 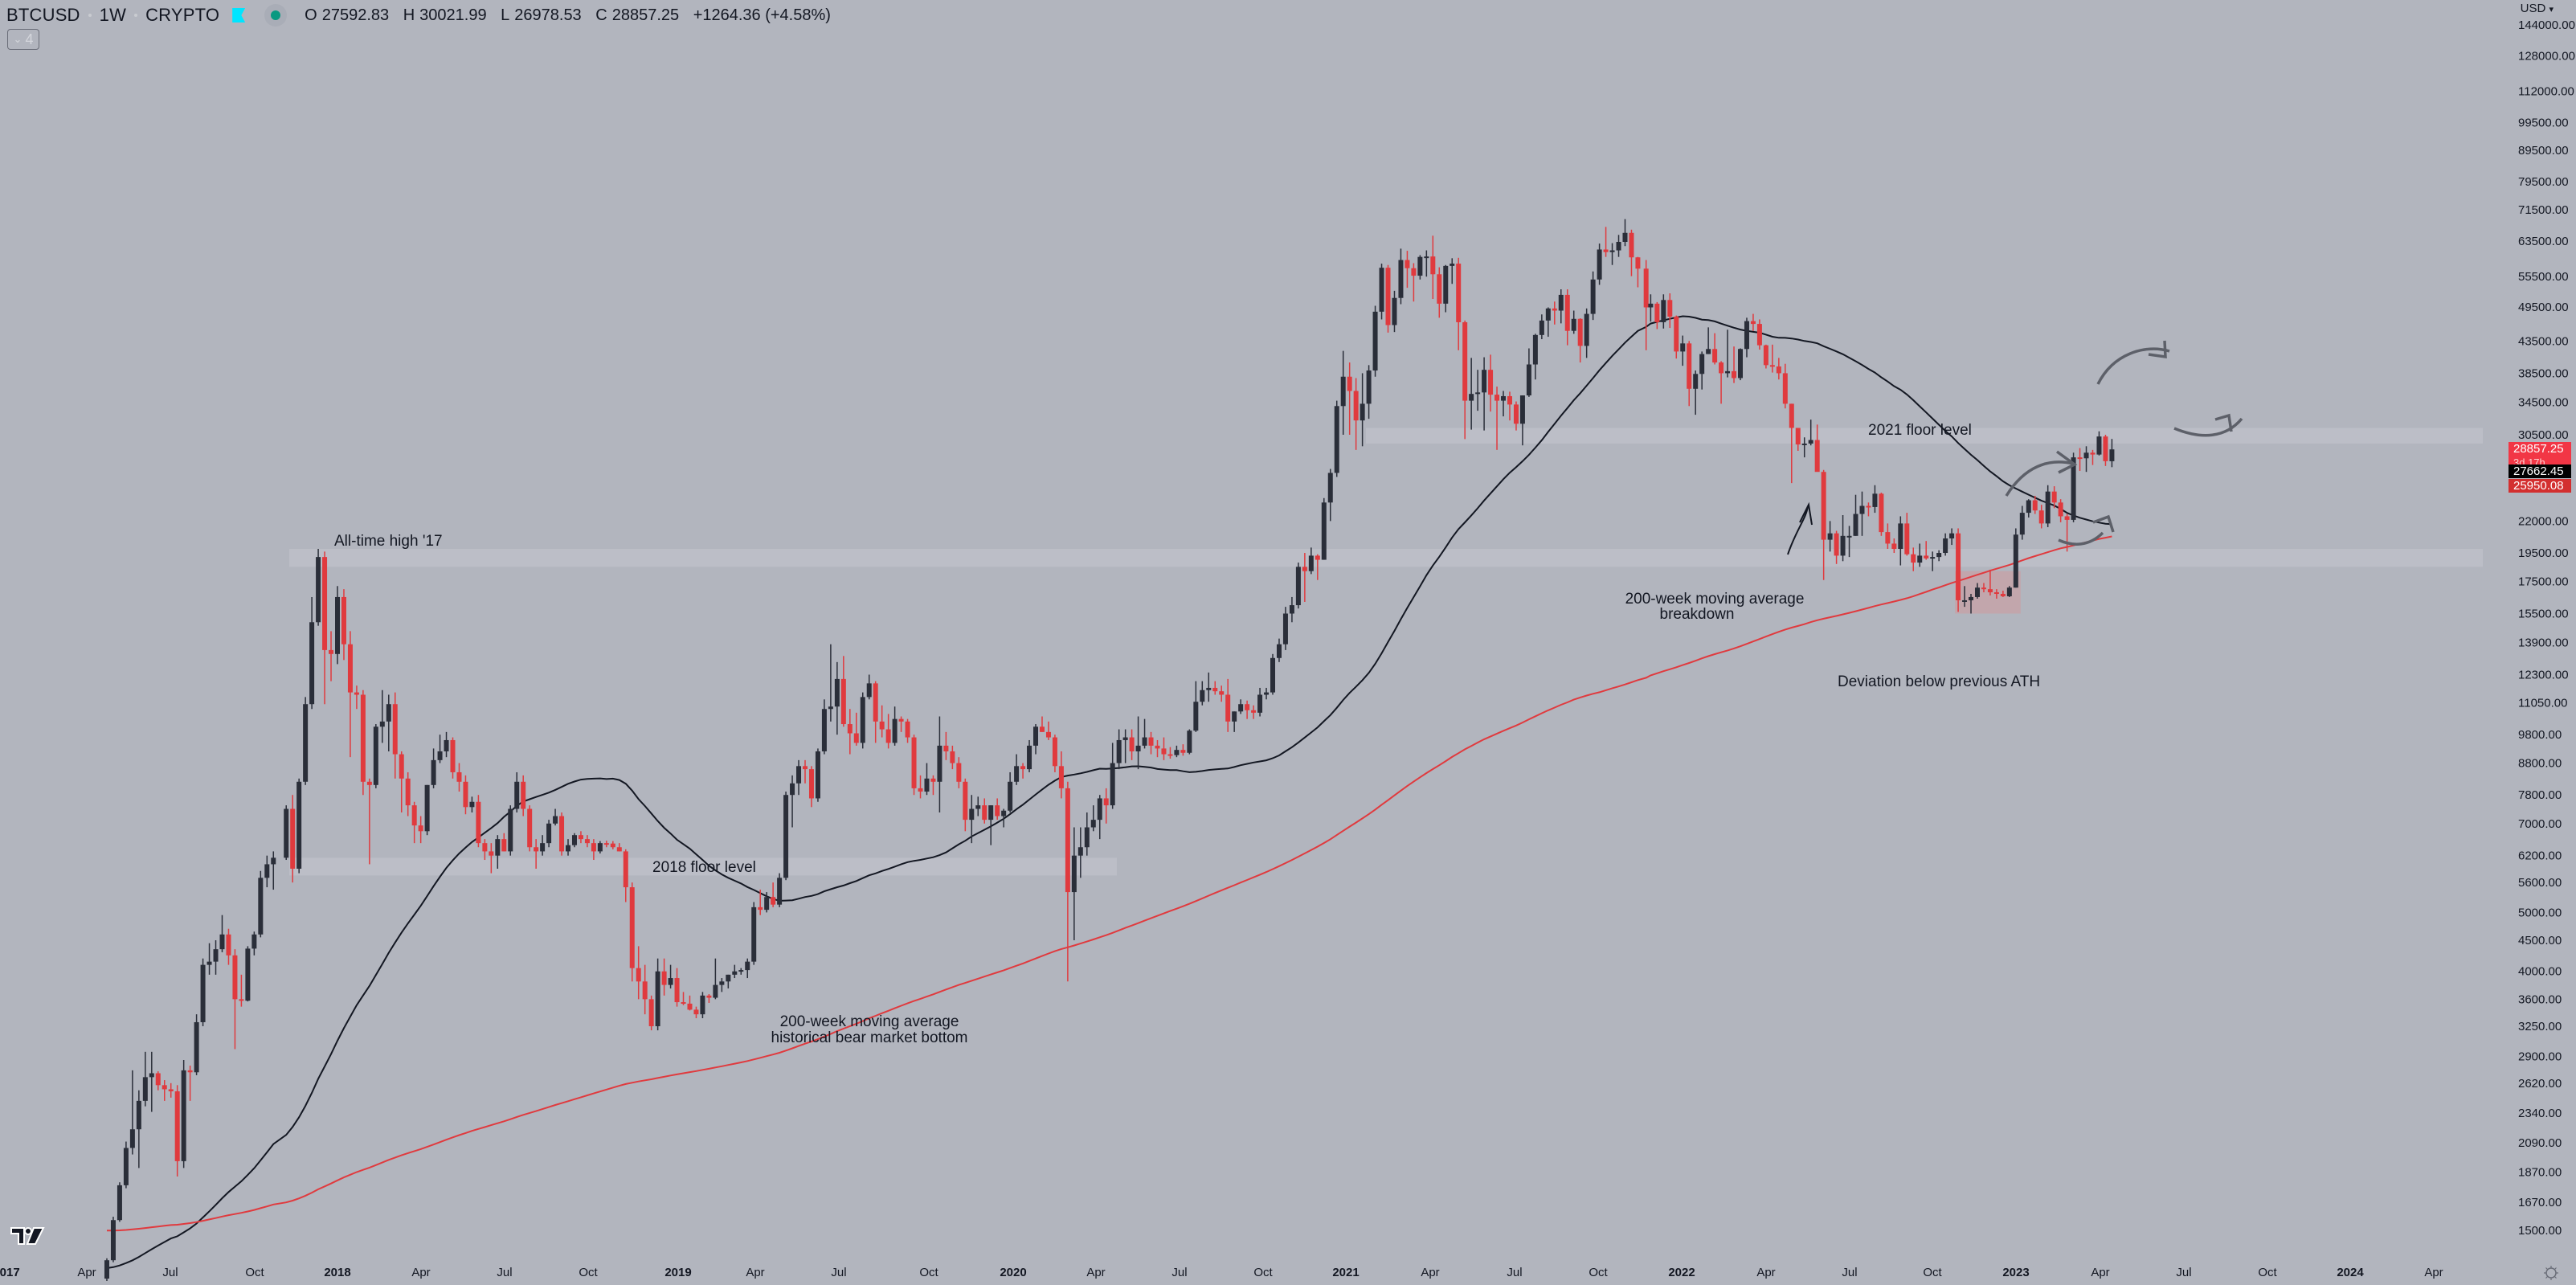 I want to click on open-label: O, so click(x=311, y=15).